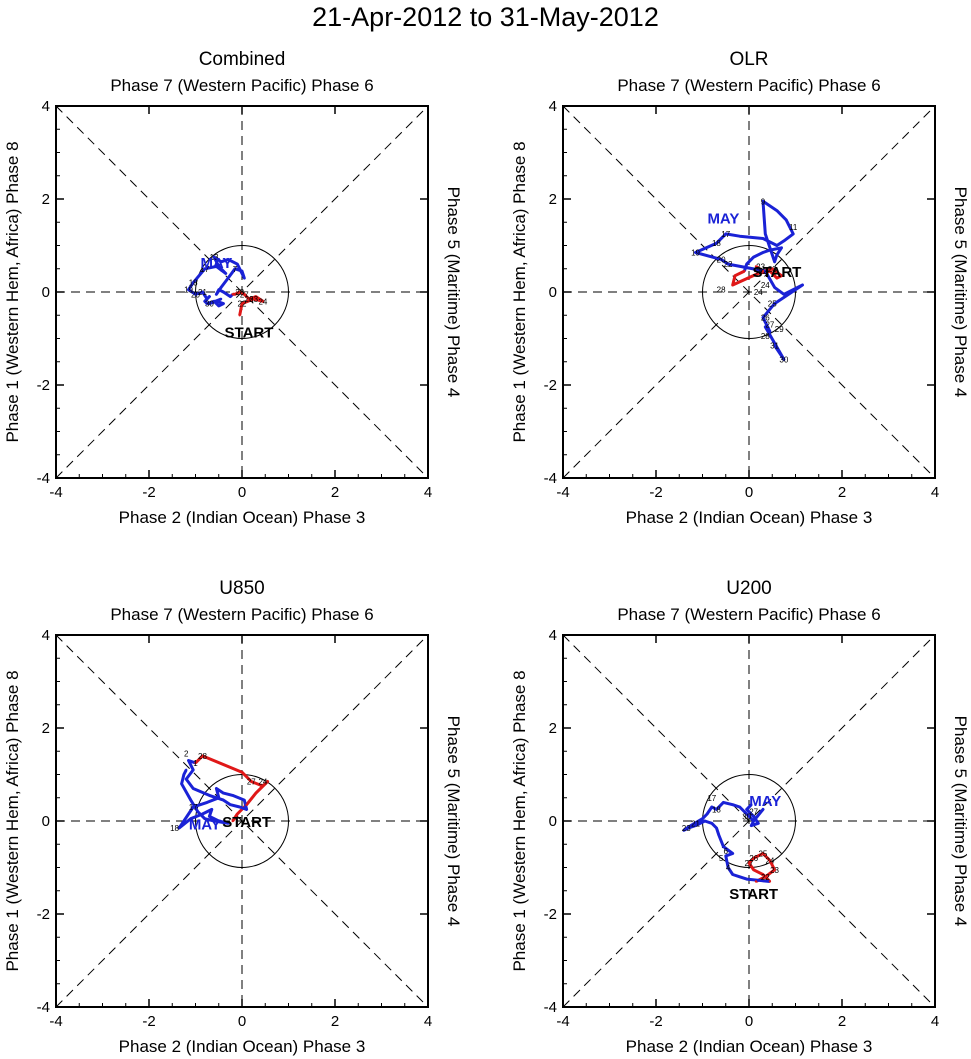 The width and height of the screenshot is (971, 1059). I want to click on may-day-label: 1, so click(195, 763).